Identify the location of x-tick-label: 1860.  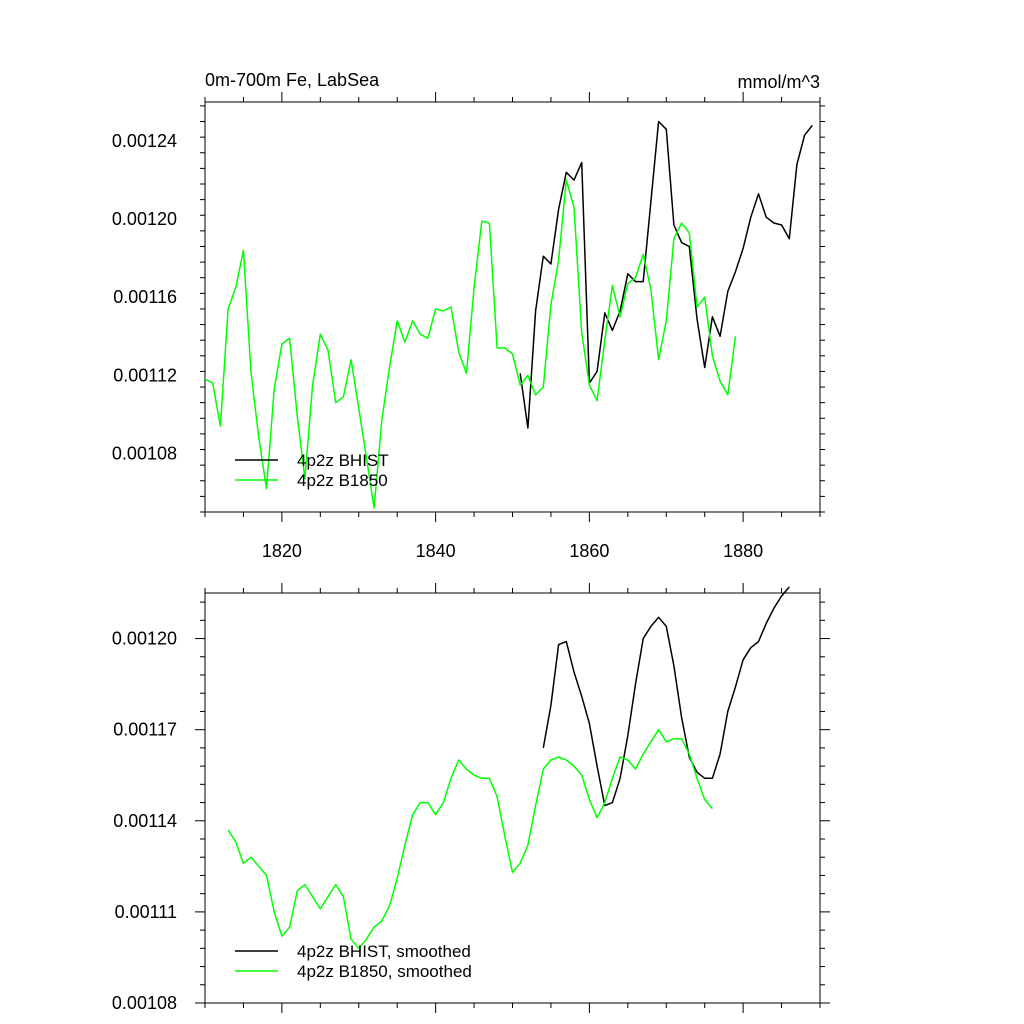
(589, 551).